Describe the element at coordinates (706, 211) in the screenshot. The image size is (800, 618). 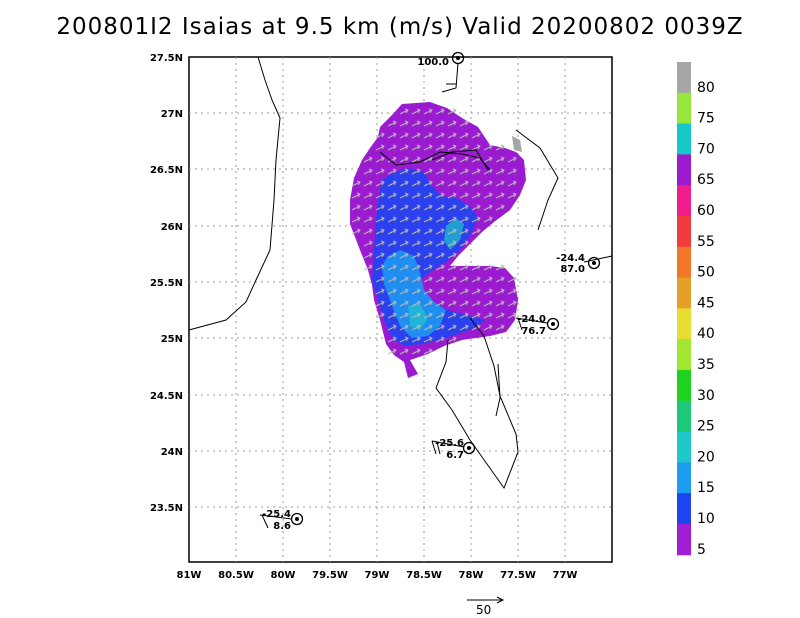
I see `colorbar-label: 60` at that location.